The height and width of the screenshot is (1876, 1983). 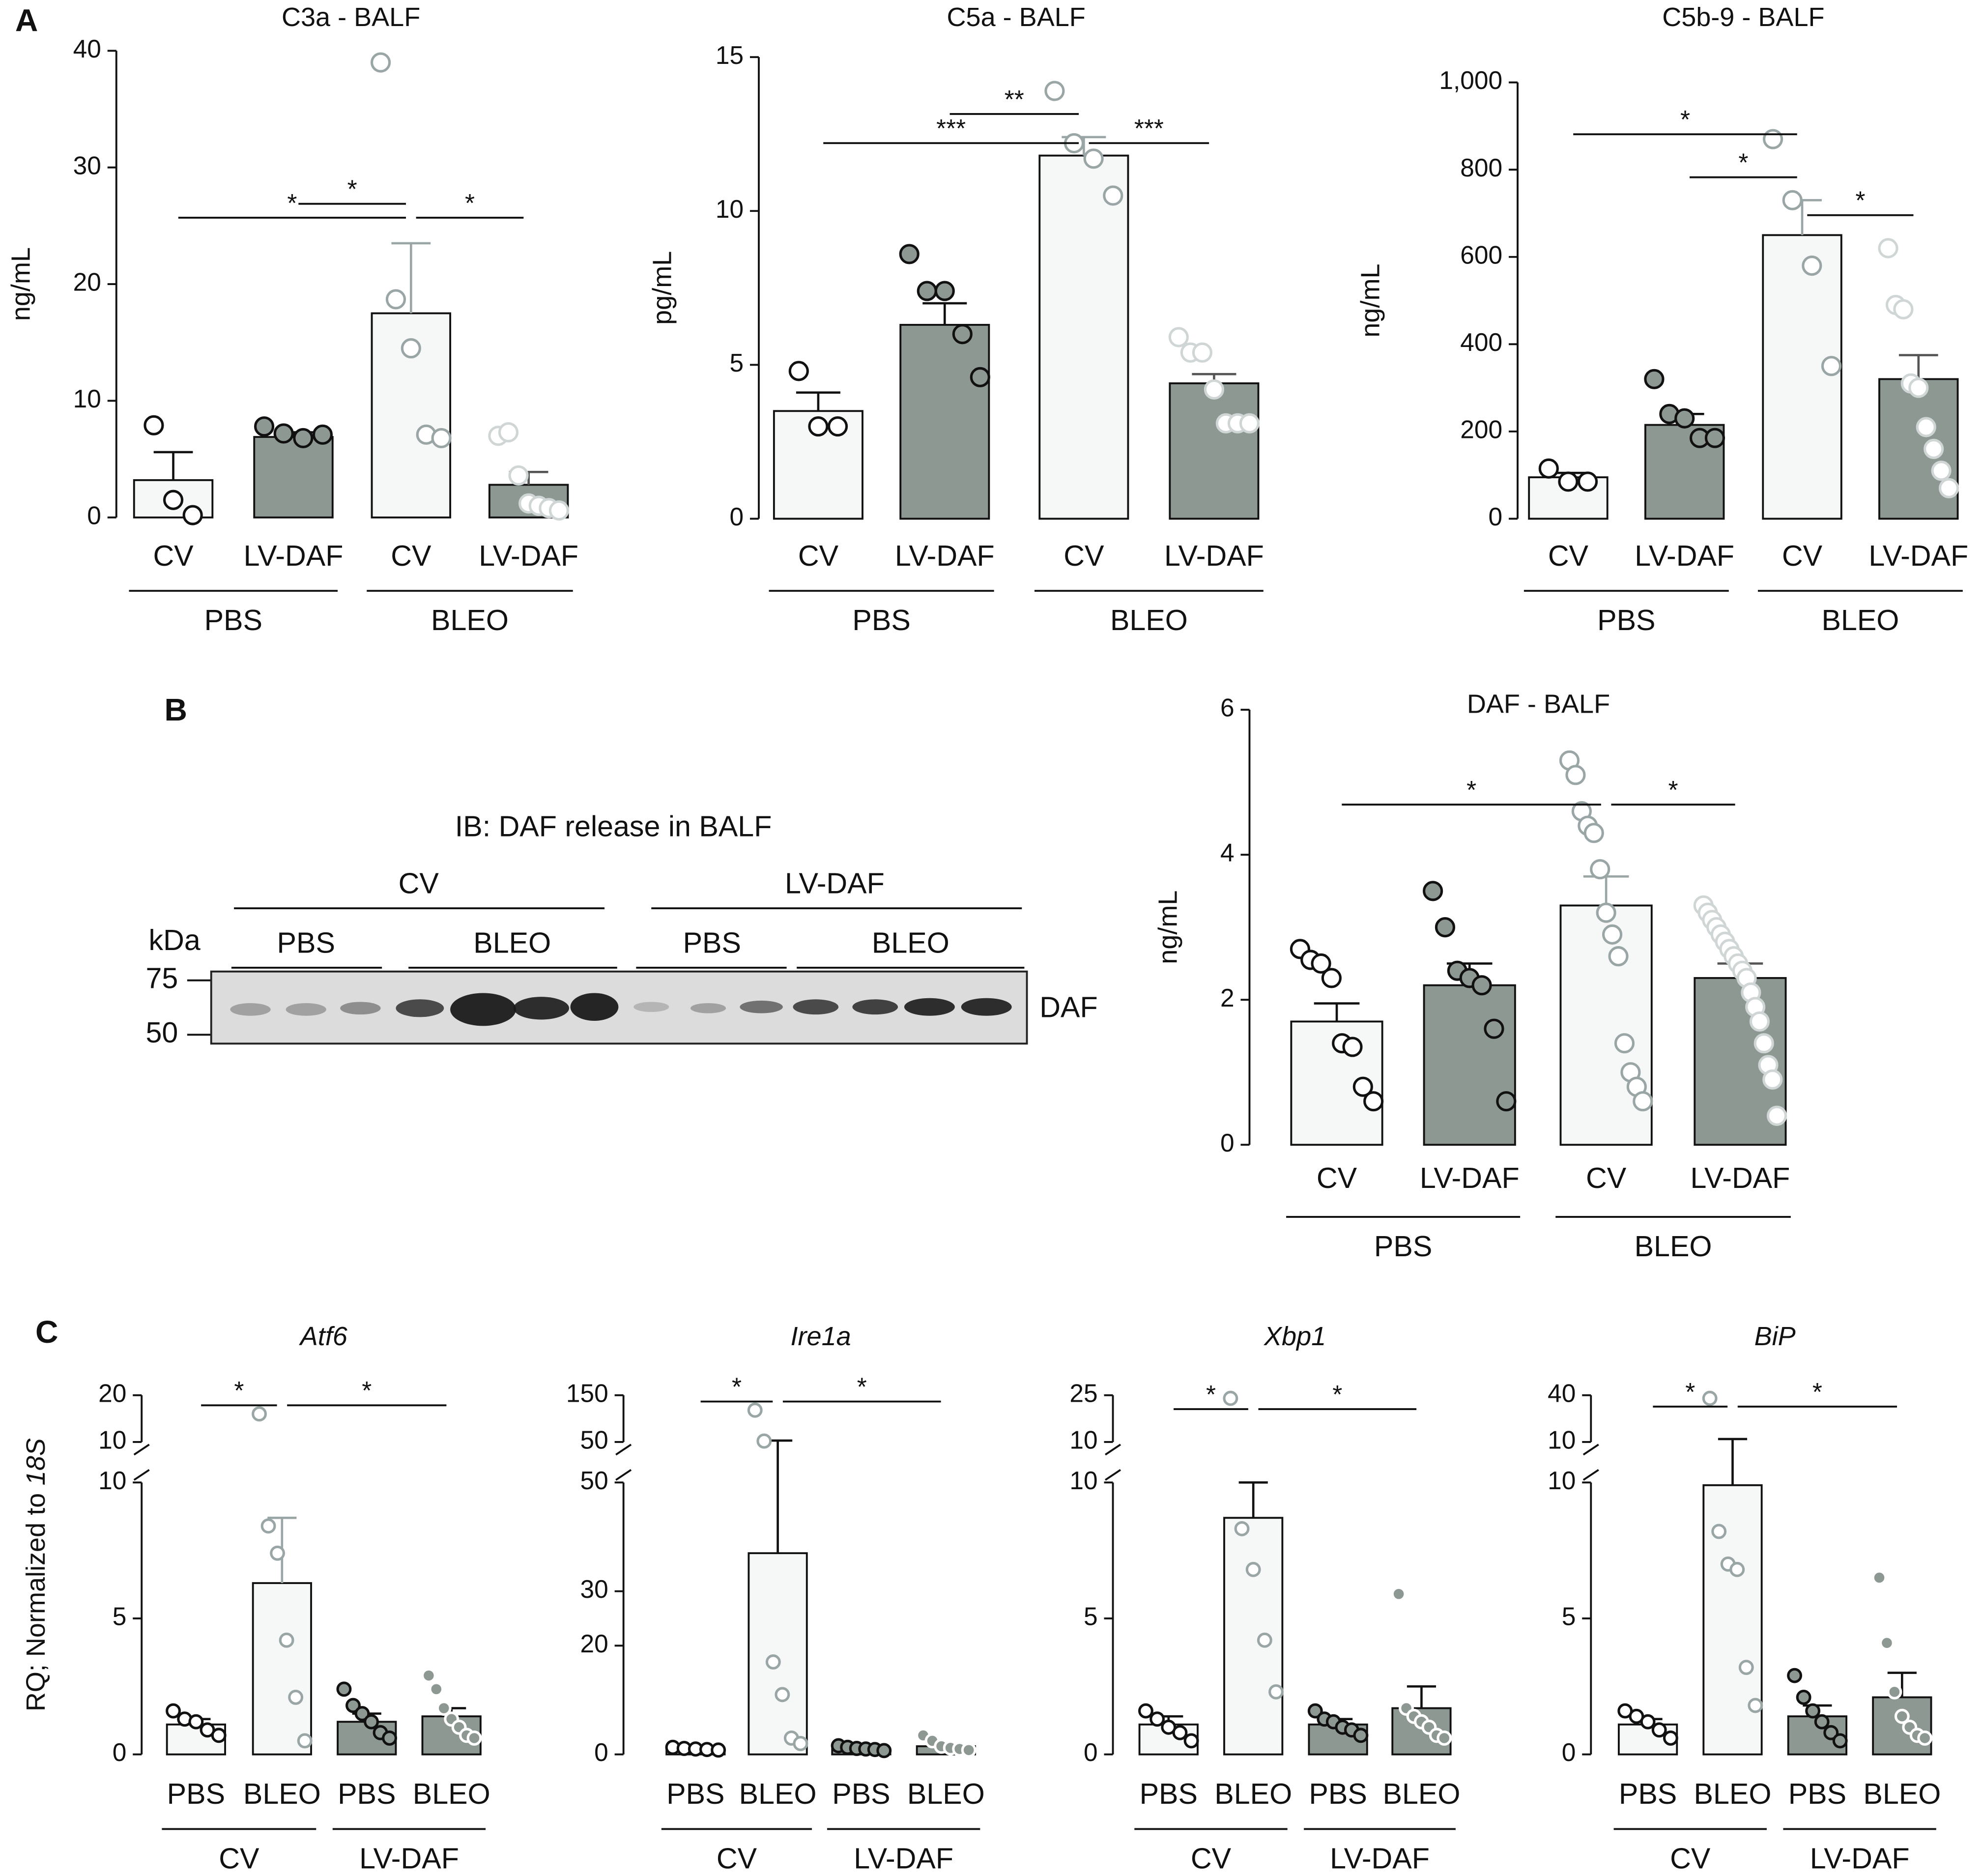 I want to click on y-axis-label-italic: 18S, so click(x=36, y=1461).